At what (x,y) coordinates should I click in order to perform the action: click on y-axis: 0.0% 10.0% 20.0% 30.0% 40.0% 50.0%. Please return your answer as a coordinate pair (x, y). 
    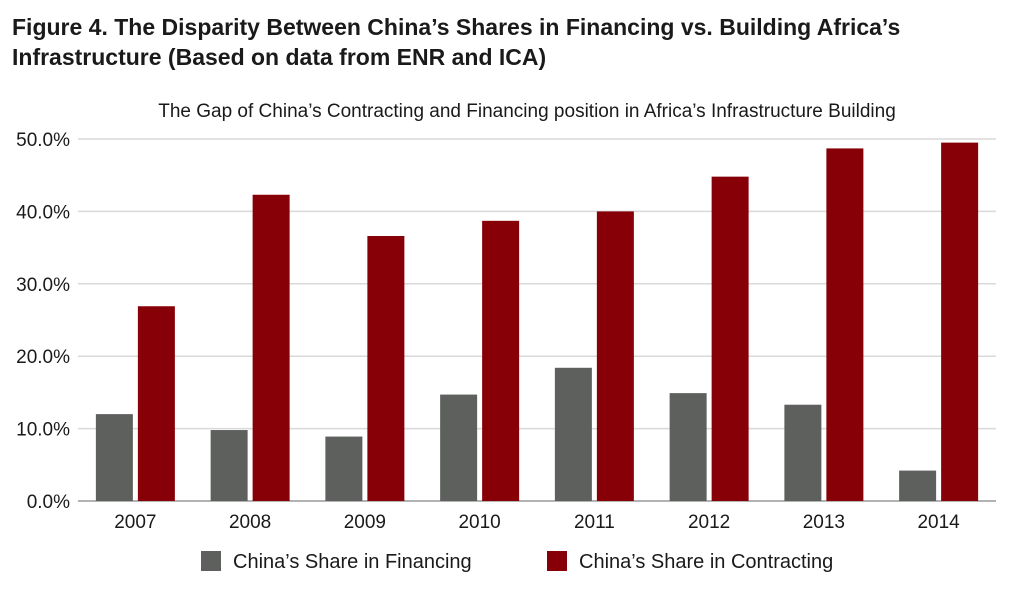
    Looking at the image, I should click on (43, 321).